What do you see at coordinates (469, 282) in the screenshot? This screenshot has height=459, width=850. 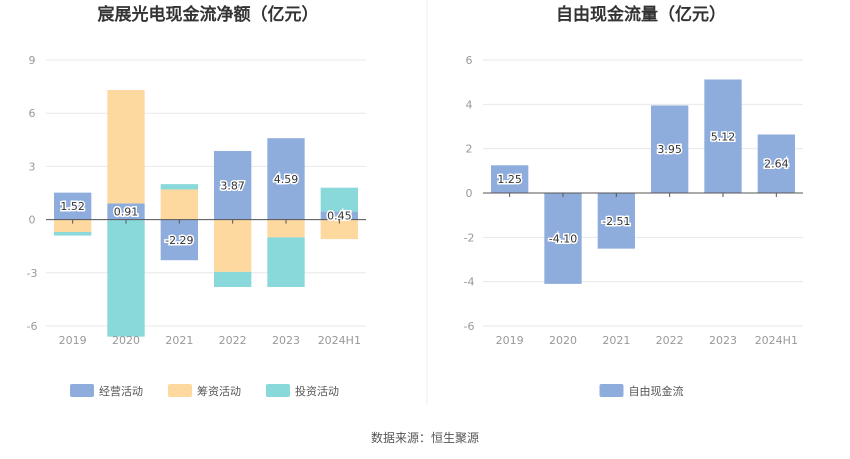 I see `y-tick-label: -4` at bounding box center [469, 282].